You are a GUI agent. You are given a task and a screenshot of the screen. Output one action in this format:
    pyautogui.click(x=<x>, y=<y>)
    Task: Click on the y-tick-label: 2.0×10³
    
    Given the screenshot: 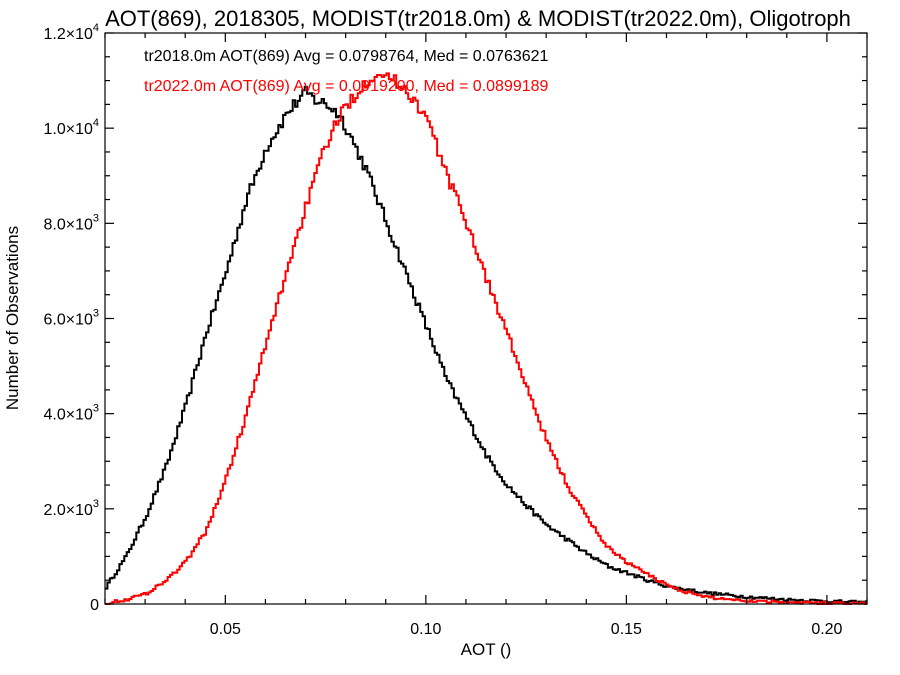 What is the action you would take?
    pyautogui.click(x=71, y=508)
    